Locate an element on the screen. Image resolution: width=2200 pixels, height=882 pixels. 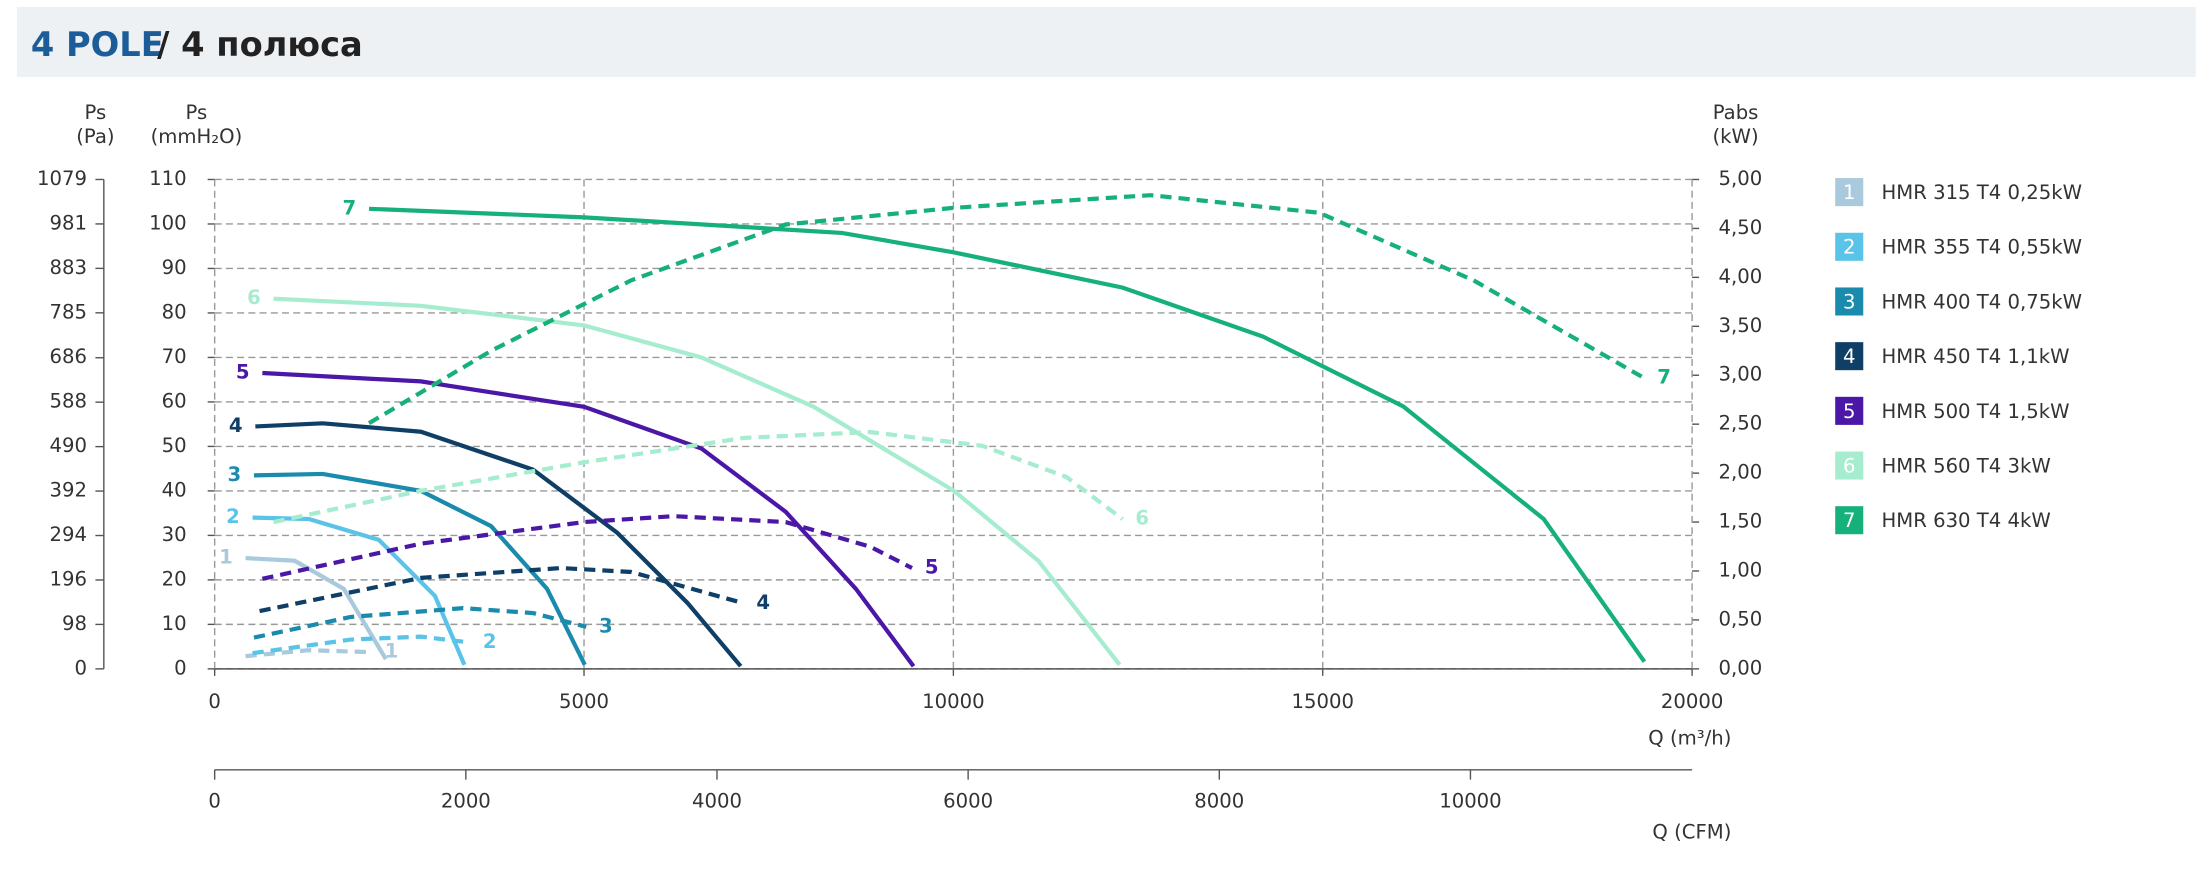
legend-label: HMR 560 T4 3kW is located at coordinates (1966, 465).